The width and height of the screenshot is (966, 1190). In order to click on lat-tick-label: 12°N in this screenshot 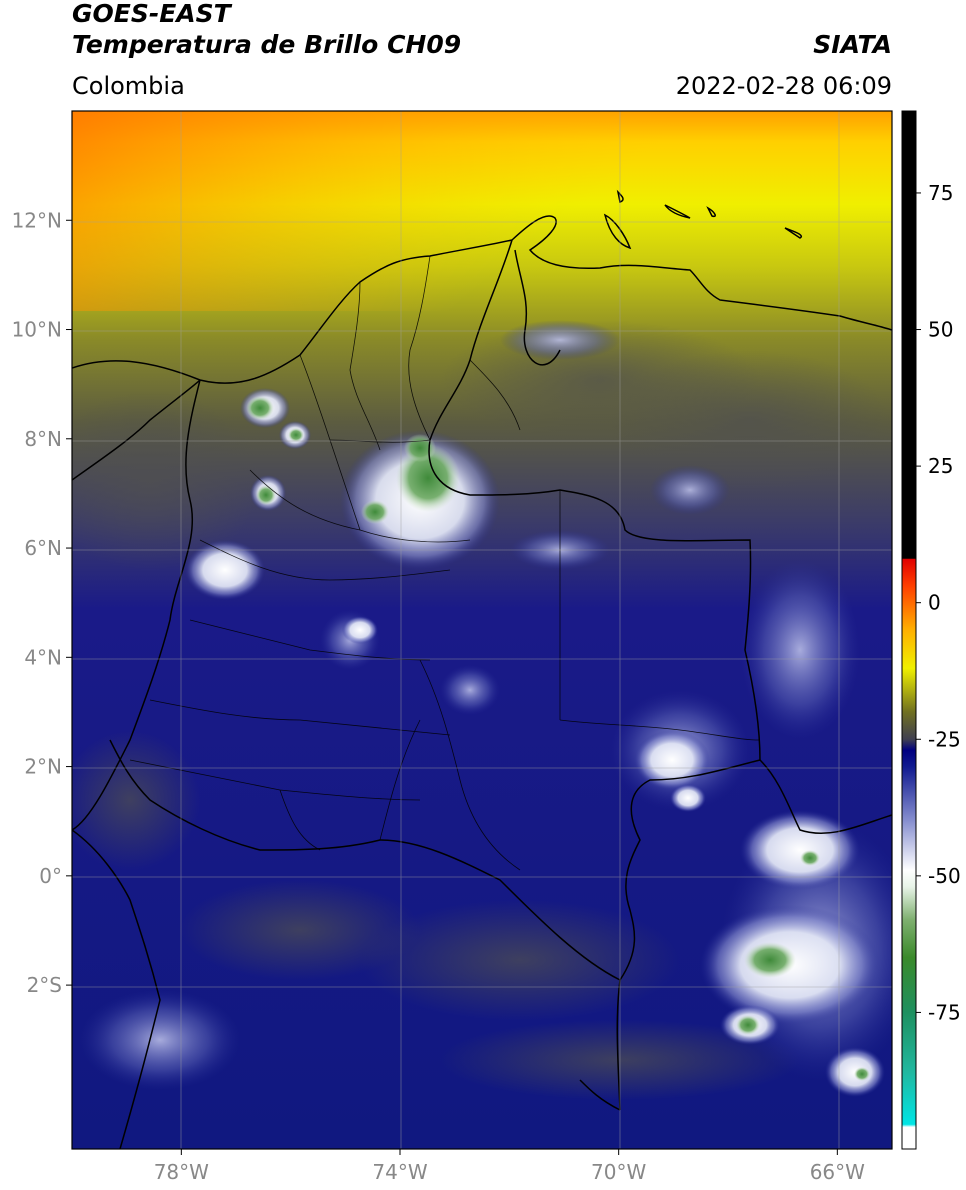, I will do `click(37, 220)`.